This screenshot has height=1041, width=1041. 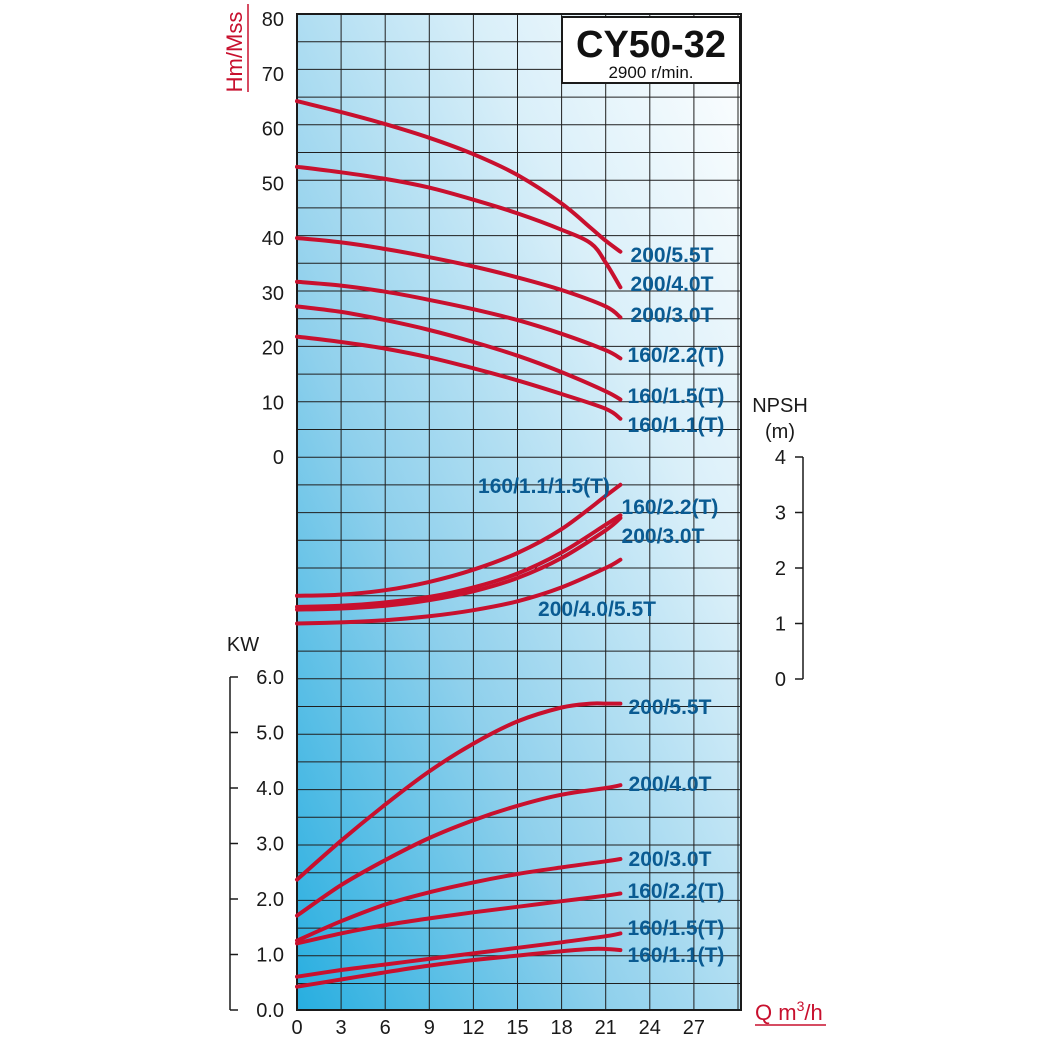 What do you see at coordinates (270, 734) in the screenshot?
I see `power-tick-label: 5.0` at bounding box center [270, 734].